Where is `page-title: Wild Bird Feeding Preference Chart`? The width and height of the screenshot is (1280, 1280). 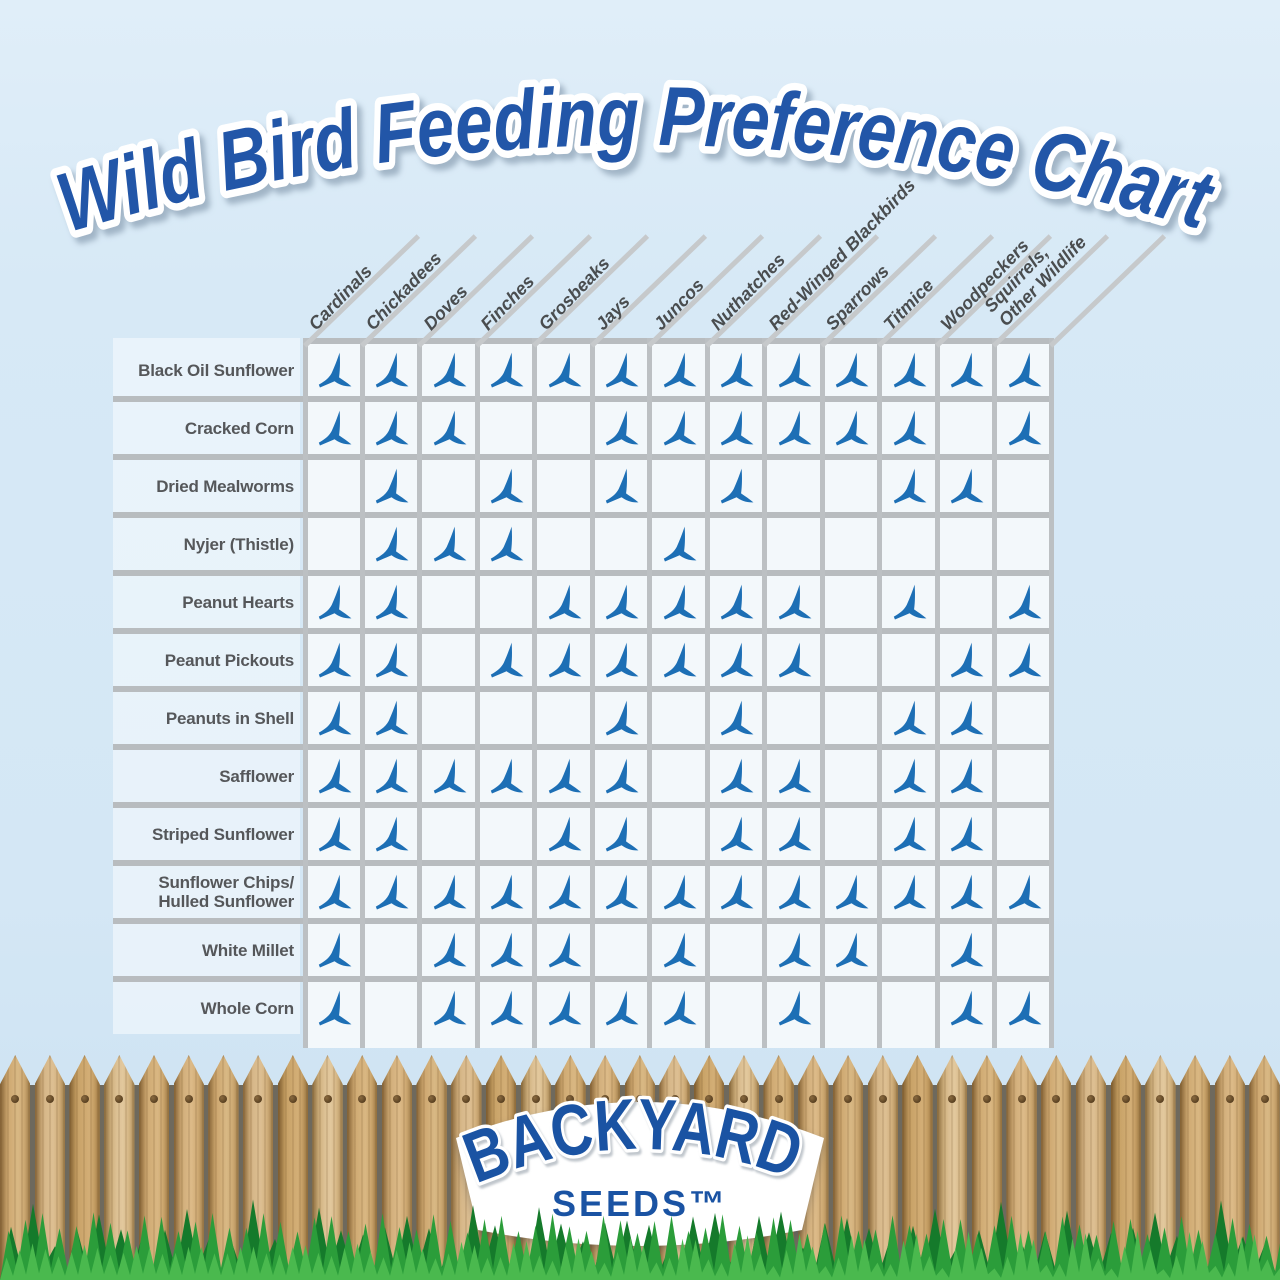 page-title: Wild Bird Feeding Preference Chart is located at coordinates (635, 159).